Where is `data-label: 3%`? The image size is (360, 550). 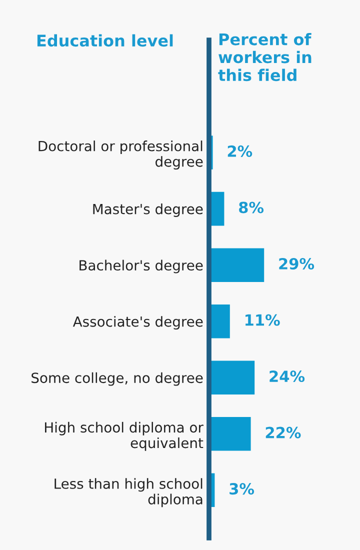 data-label: 3% is located at coordinates (242, 489).